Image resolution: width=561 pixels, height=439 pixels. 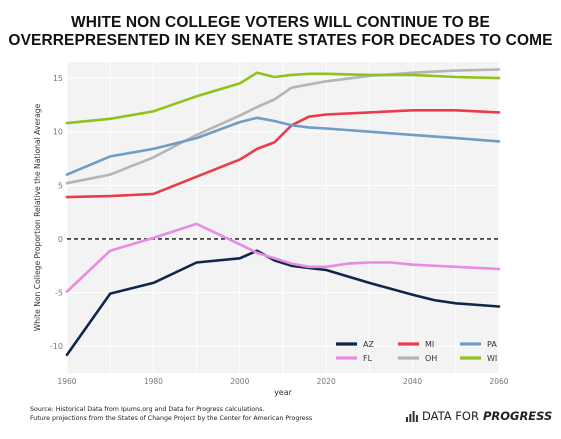 I want to click on y-tick-label: -5, so click(x=59, y=293).